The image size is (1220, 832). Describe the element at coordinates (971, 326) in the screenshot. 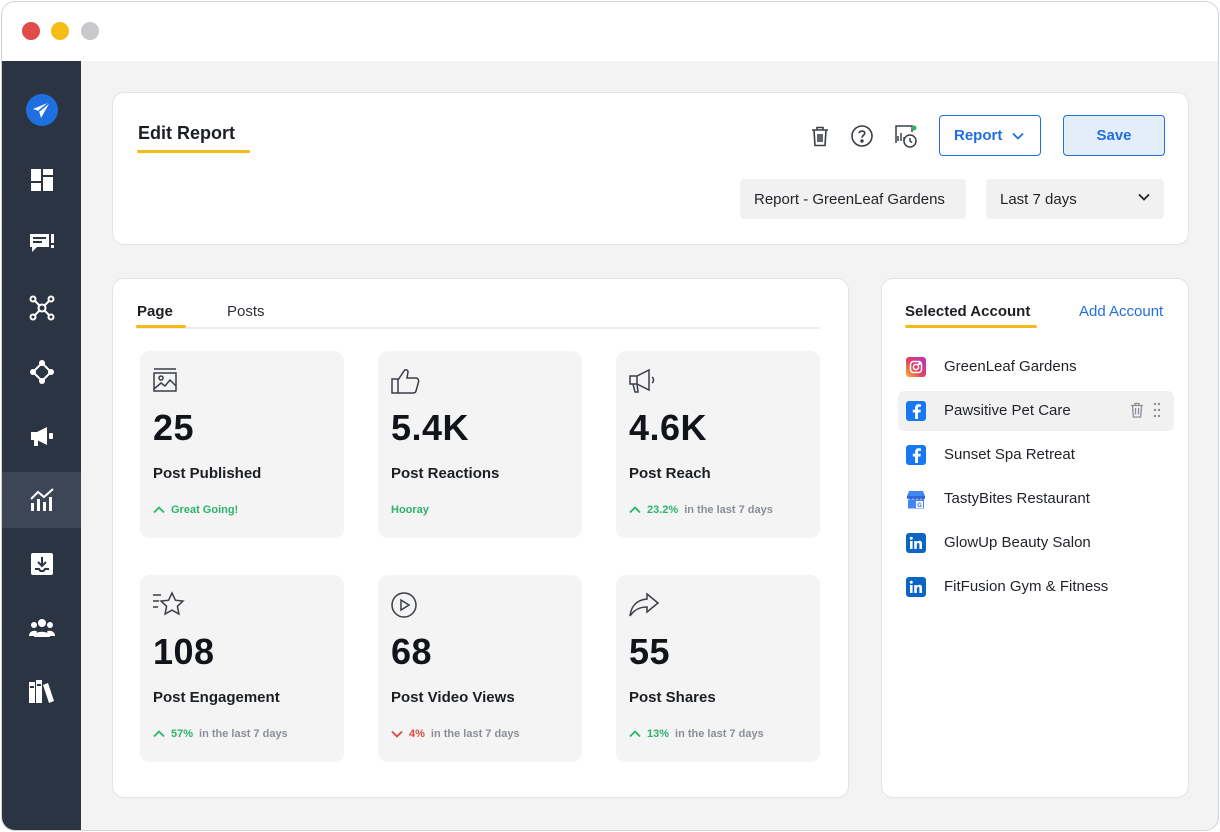

I see `selected-account-underline` at that location.